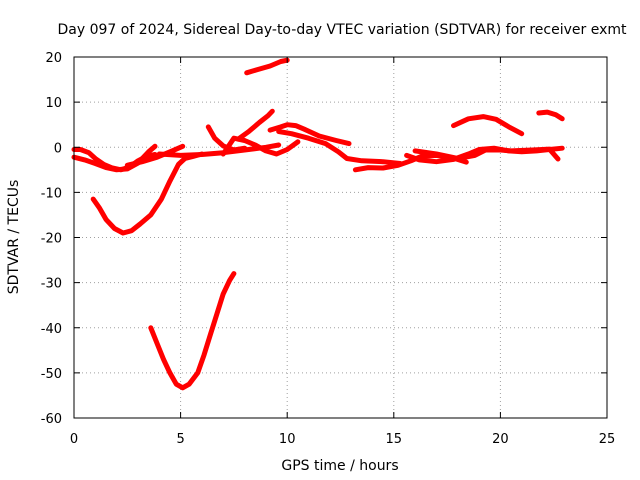 The image size is (640, 480). Describe the element at coordinates (51, 374) in the screenshot. I see `y-tick-label: -50` at that location.